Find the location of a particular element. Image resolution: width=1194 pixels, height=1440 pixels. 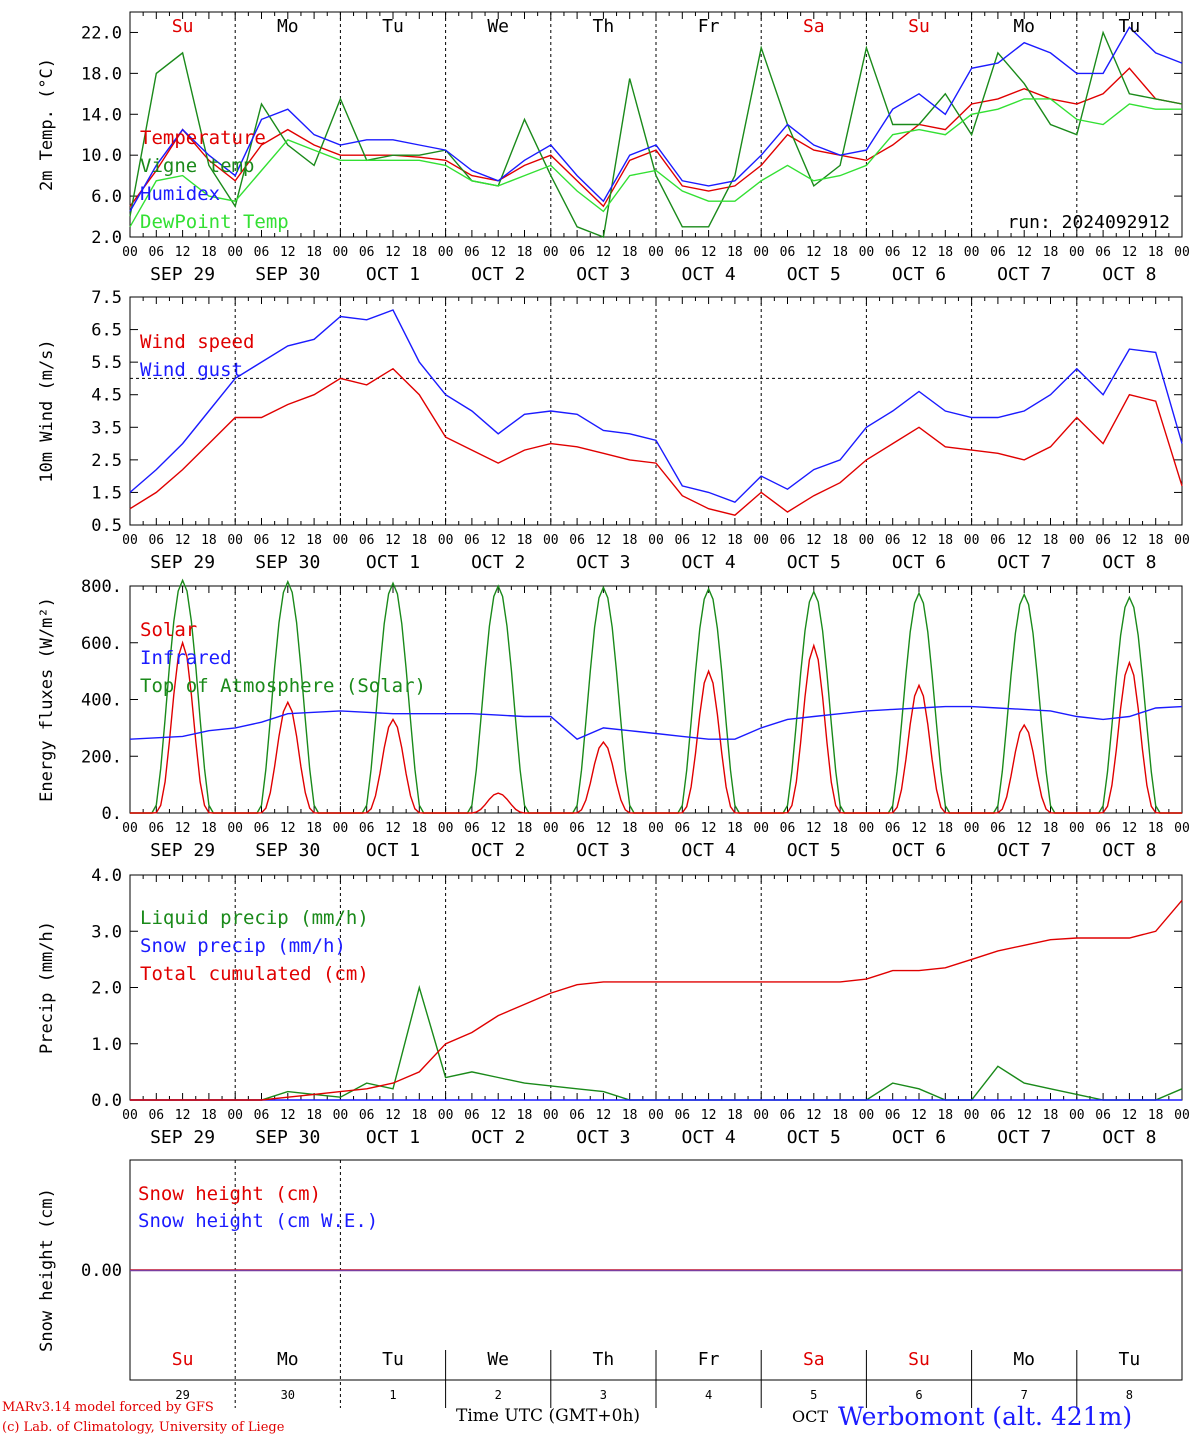

y-tick-label: 0. is located at coordinates (112, 814).